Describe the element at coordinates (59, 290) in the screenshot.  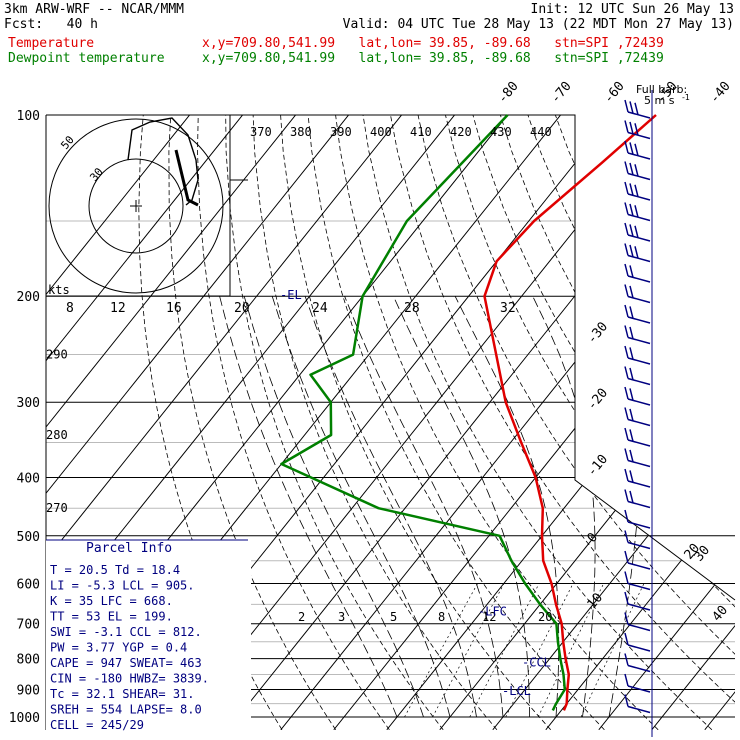
I see `hodograph-units: kts` at that location.